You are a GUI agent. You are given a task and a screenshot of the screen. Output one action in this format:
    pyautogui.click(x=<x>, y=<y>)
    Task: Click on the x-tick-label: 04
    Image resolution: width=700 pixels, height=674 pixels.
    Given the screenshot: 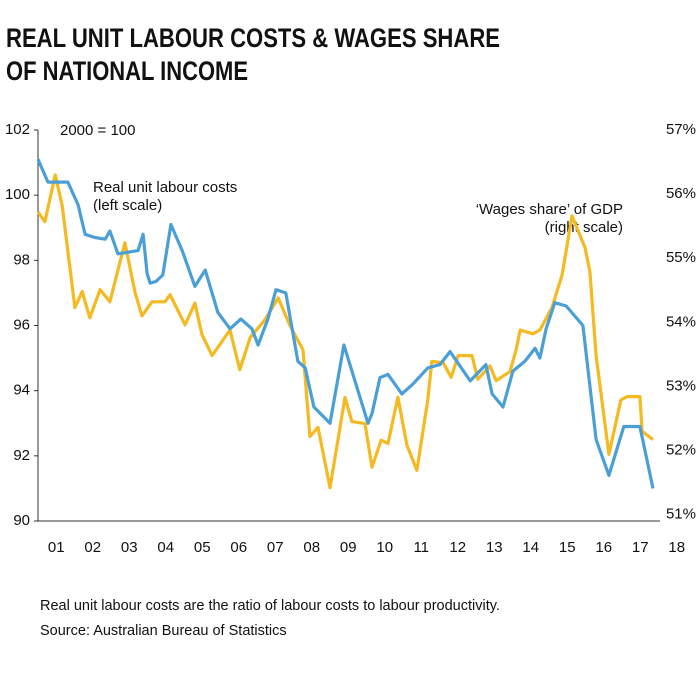 What is the action you would take?
    pyautogui.click(x=165, y=547)
    